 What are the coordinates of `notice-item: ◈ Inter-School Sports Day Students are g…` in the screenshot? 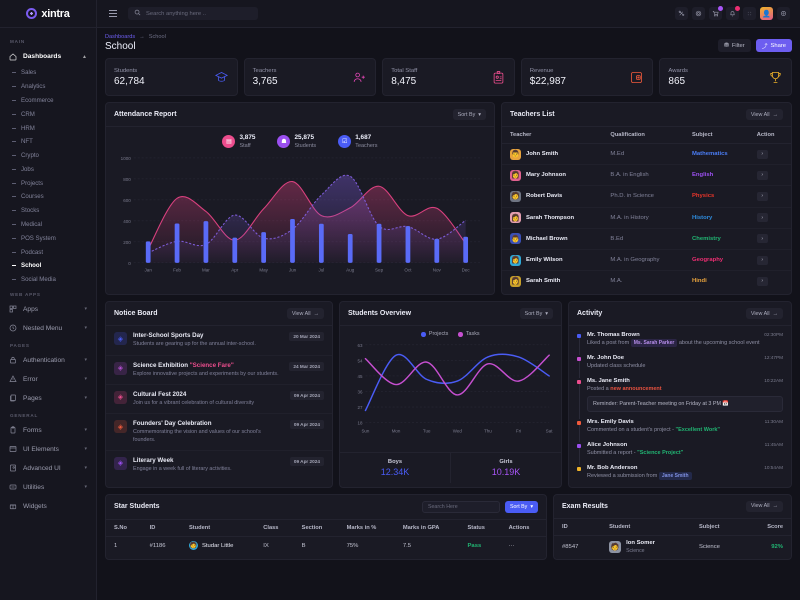 It's located at (219, 341).